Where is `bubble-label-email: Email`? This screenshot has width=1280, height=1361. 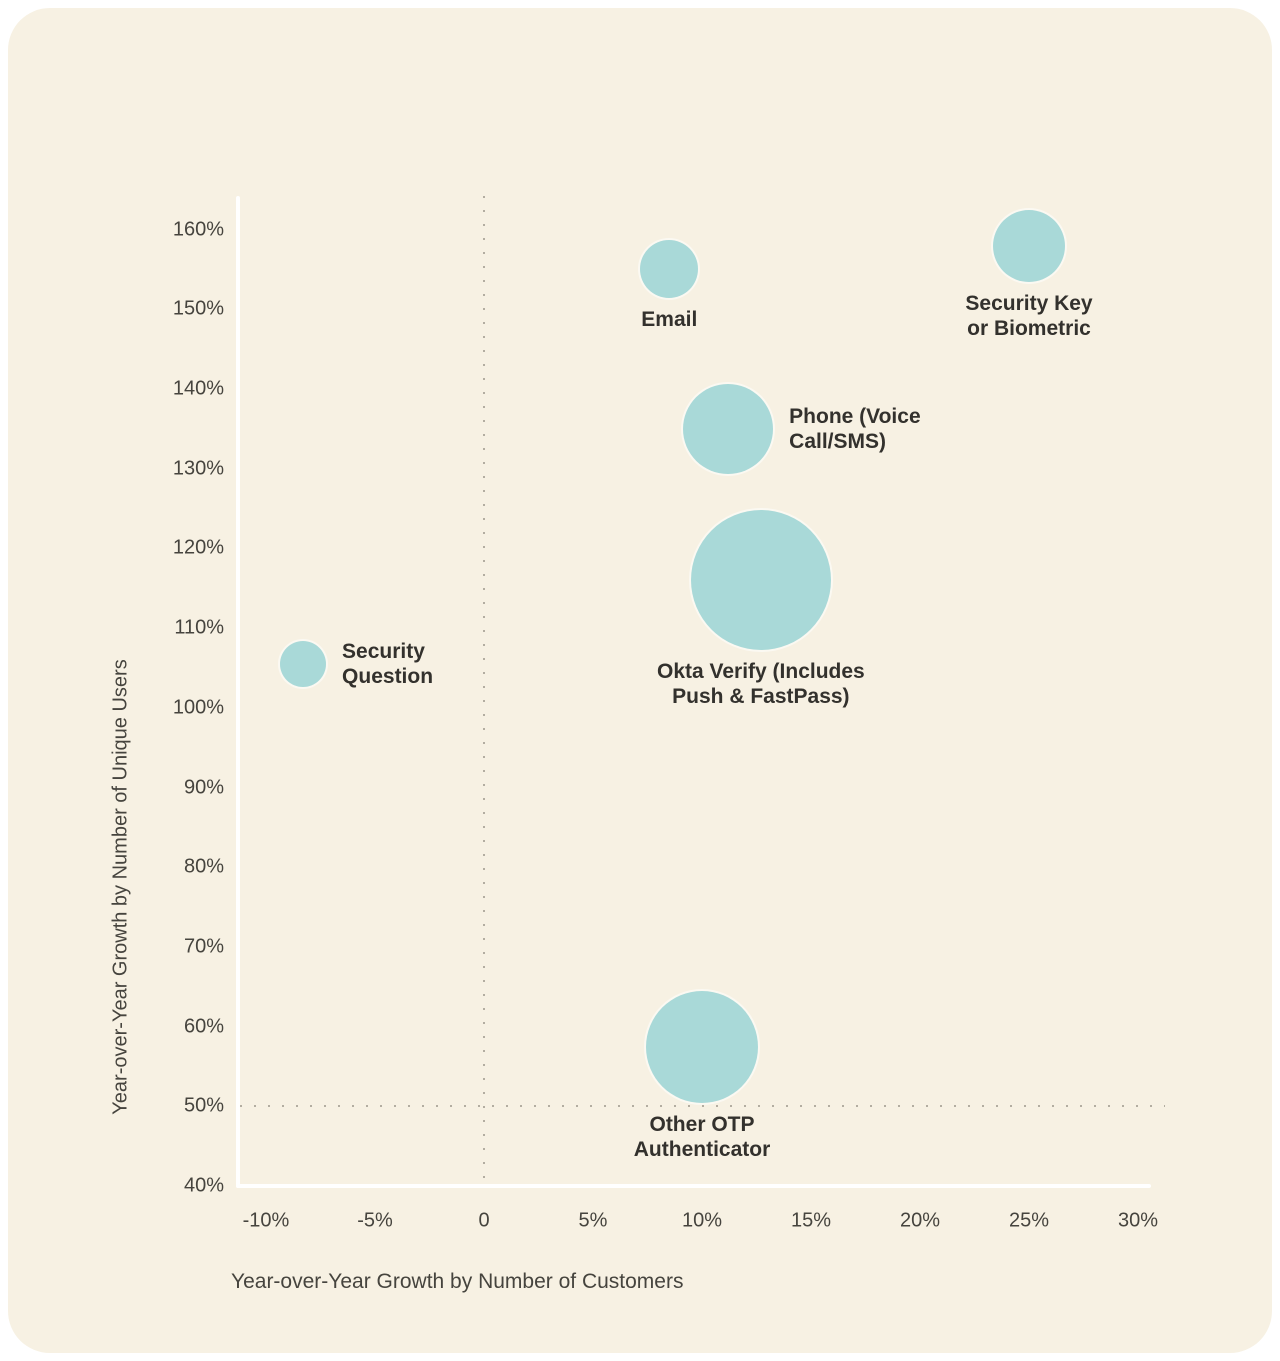 bubble-label-email: Email is located at coordinates (669, 320).